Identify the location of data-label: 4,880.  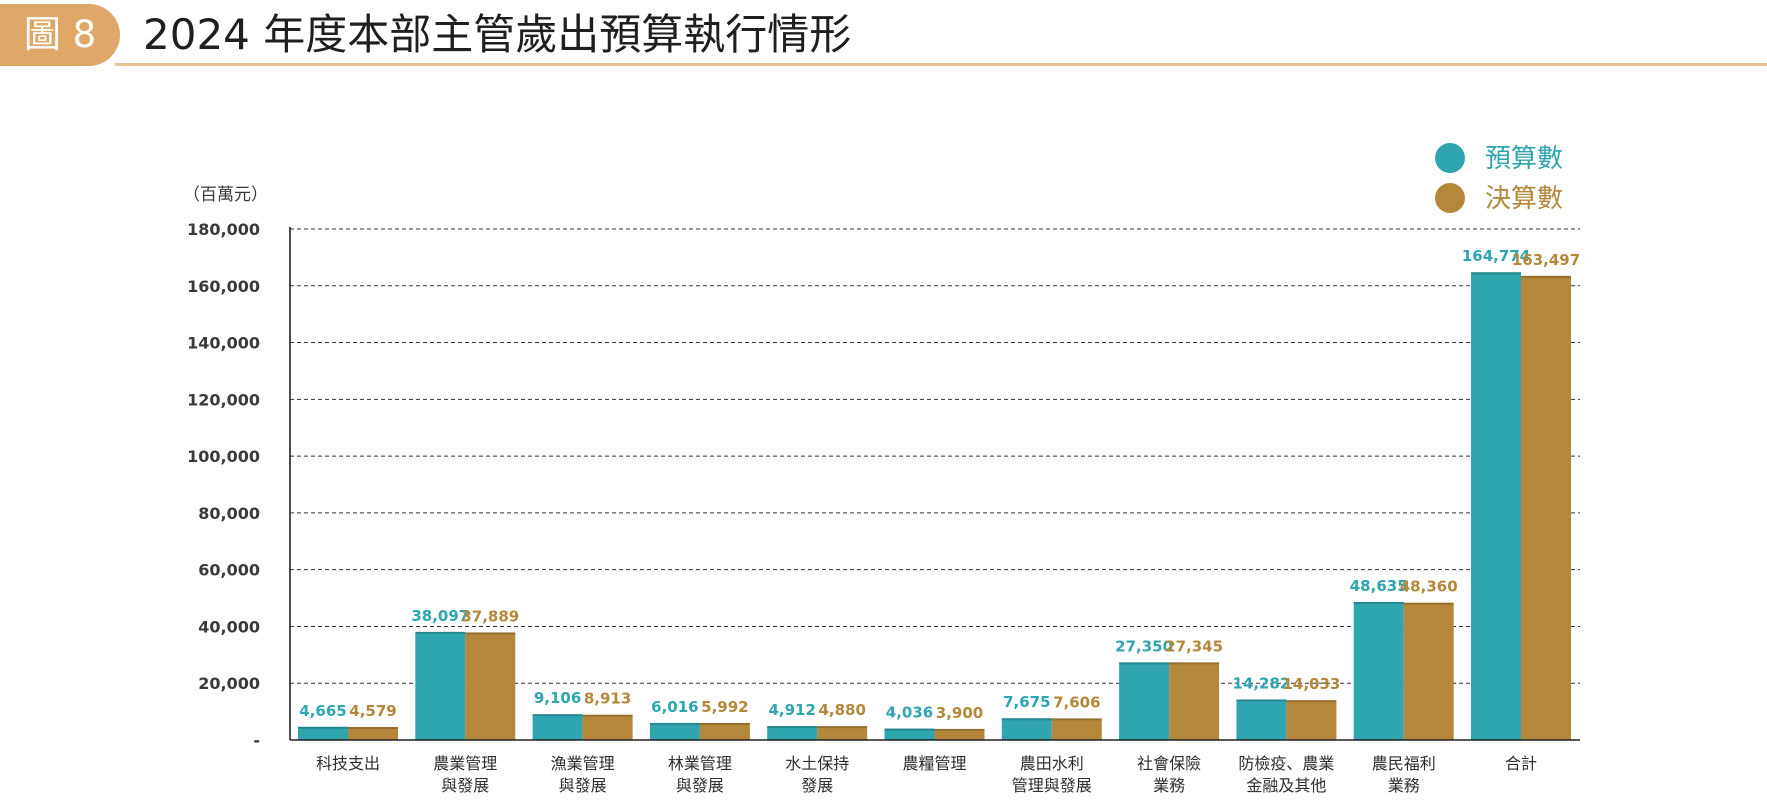
(841, 710).